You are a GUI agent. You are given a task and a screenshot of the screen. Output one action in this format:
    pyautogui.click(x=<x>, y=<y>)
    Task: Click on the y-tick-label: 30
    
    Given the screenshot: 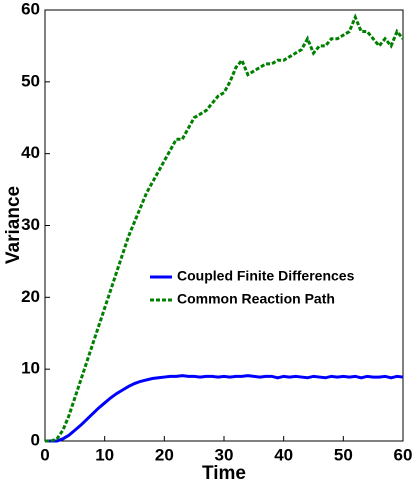 What is the action you would take?
    pyautogui.click(x=30, y=224)
    